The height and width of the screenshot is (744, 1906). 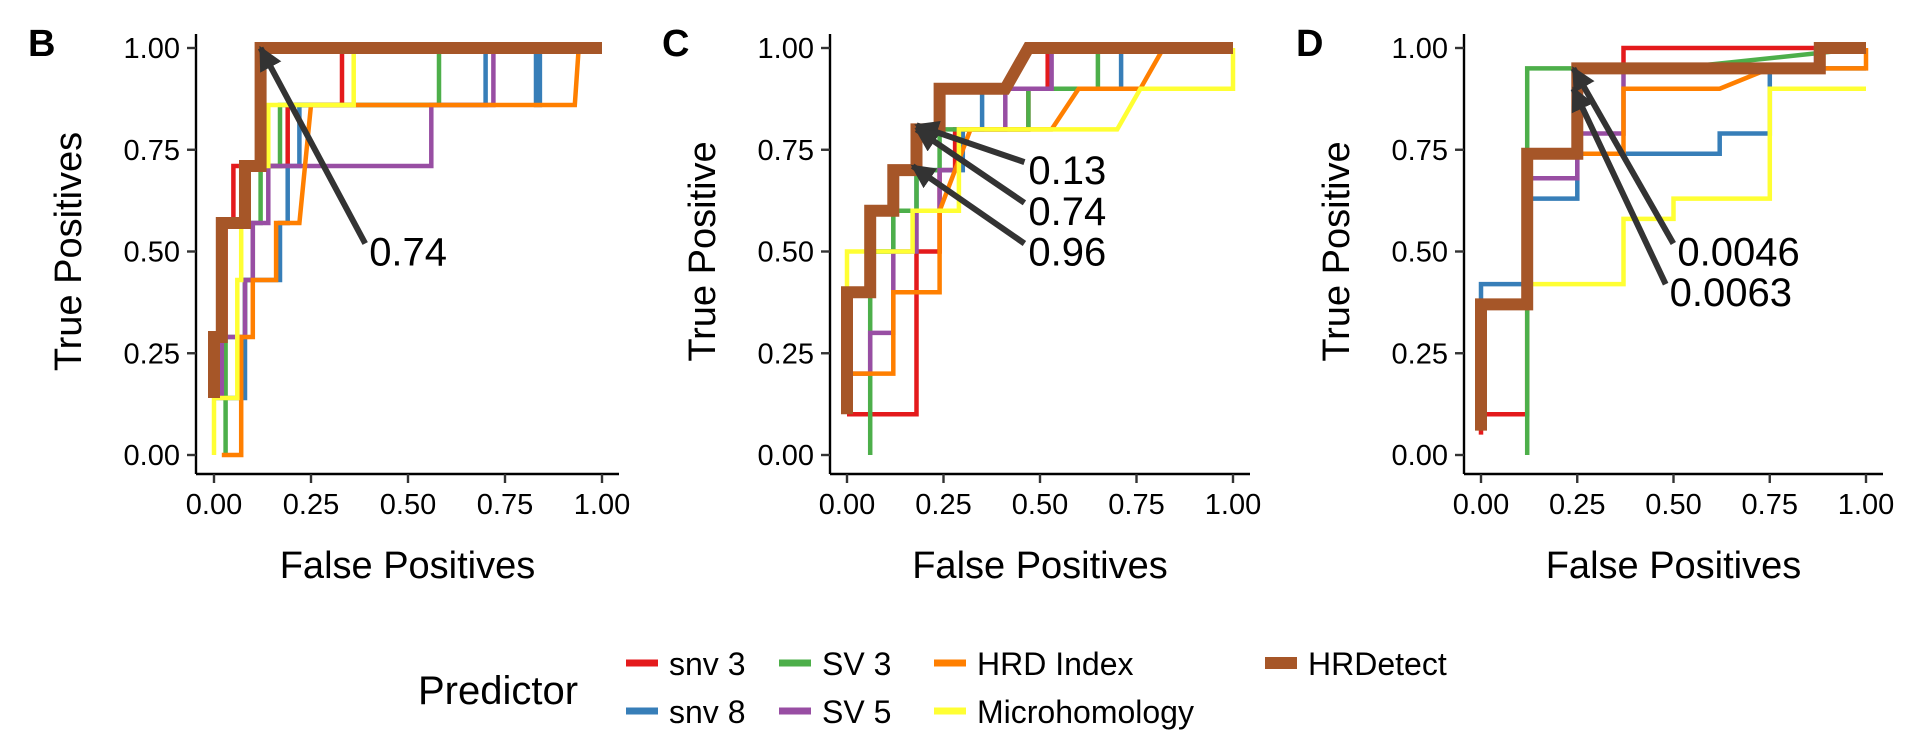 I want to click on legend-label: Microhomology, so click(x=1085, y=712).